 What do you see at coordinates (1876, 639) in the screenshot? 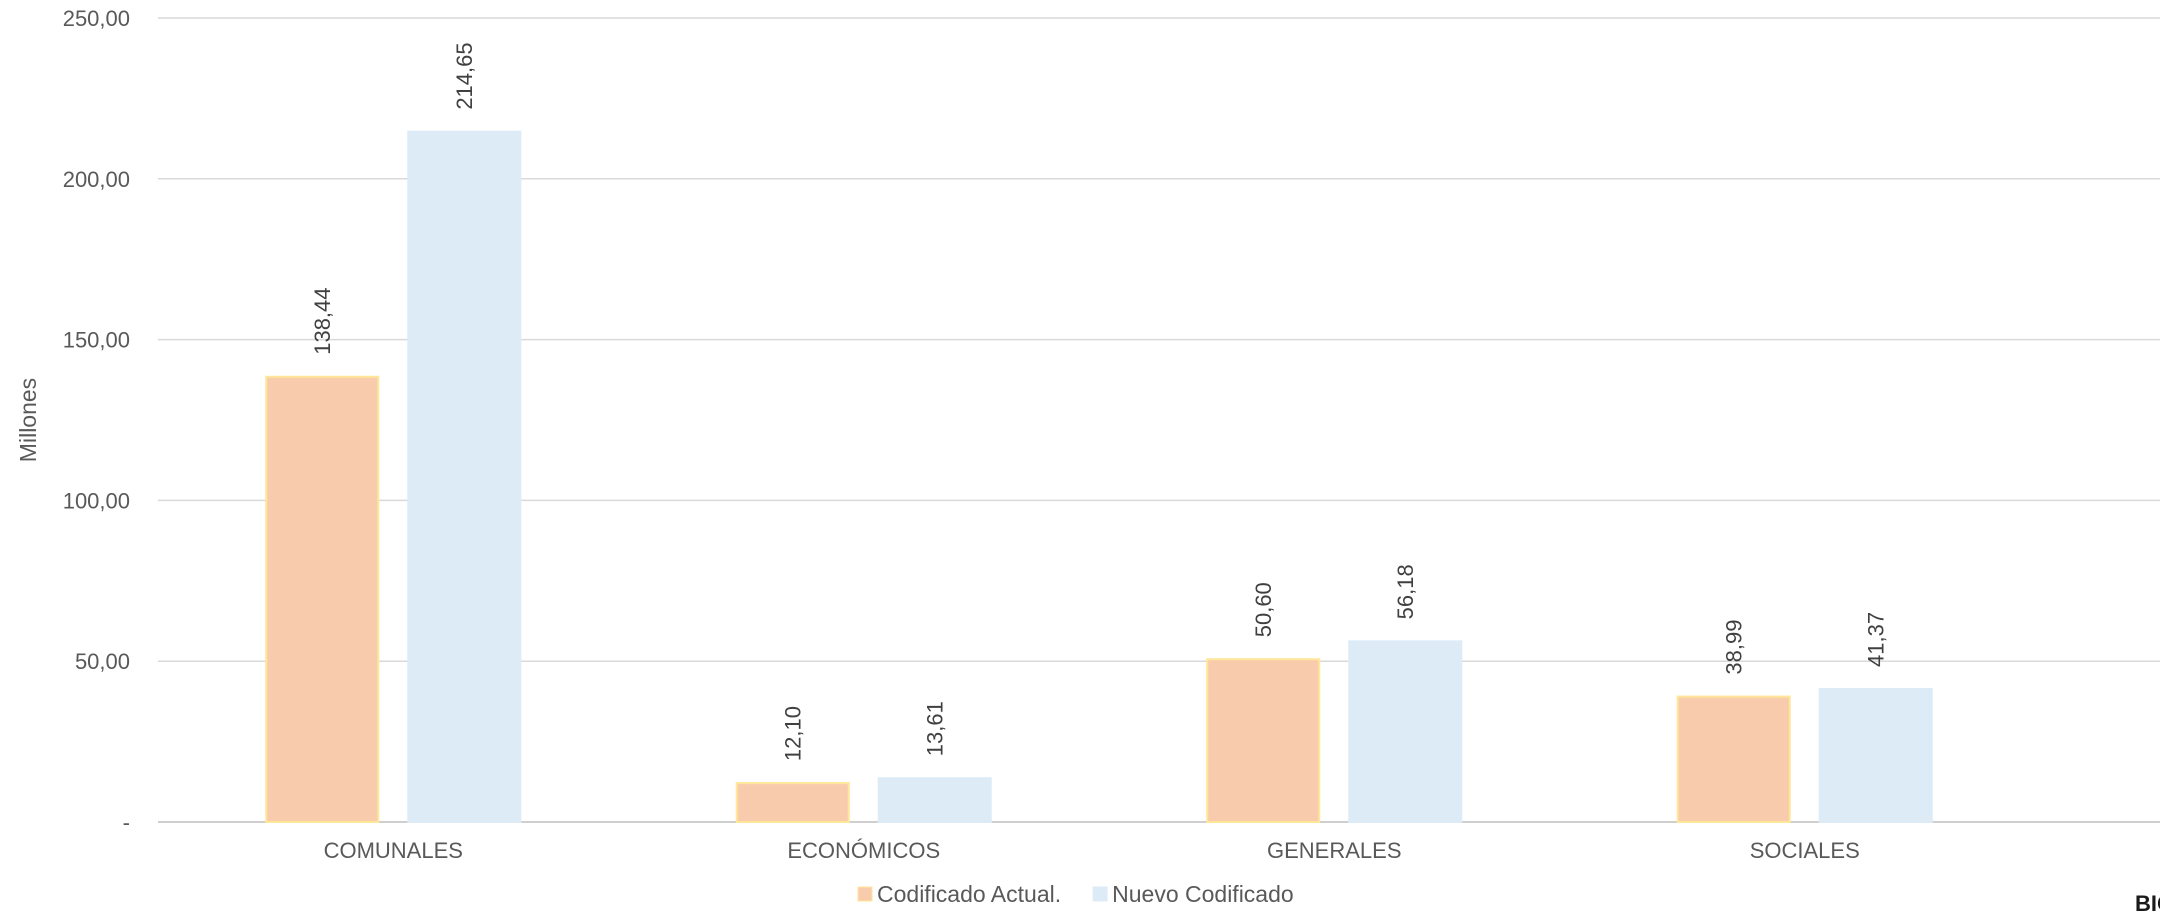
I see `data-label: 41,37` at bounding box center [1876, 639].